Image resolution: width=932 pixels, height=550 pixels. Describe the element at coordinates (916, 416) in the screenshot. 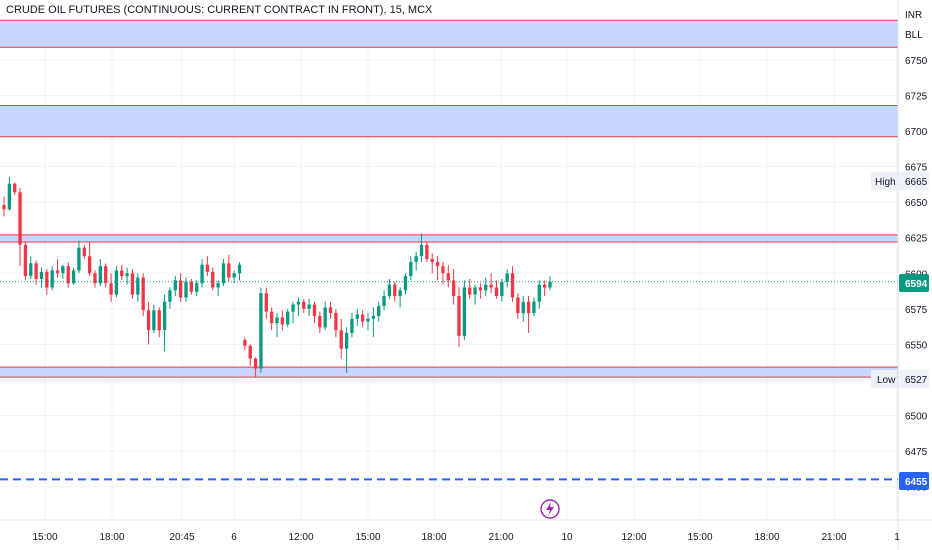

I see `y-tick-label: 6500` at that location.